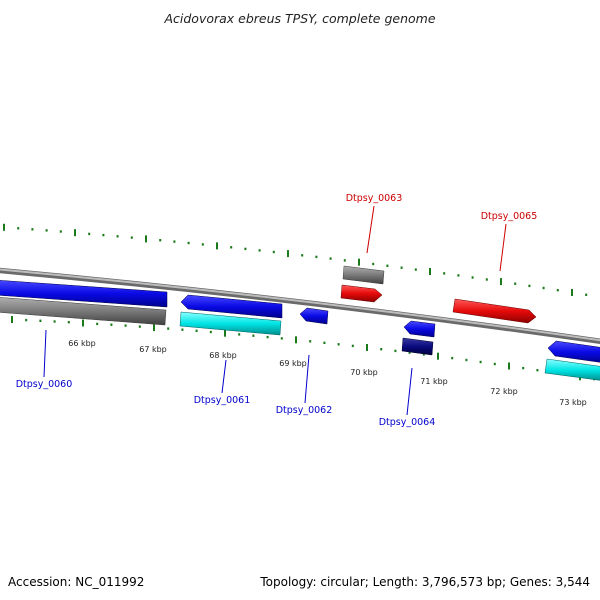 This screenshot has height=600, width=600. Describe the element at coordinates (231, 306) in the screenshot. I see `gene-dtpsy-0061-blue` at that location.